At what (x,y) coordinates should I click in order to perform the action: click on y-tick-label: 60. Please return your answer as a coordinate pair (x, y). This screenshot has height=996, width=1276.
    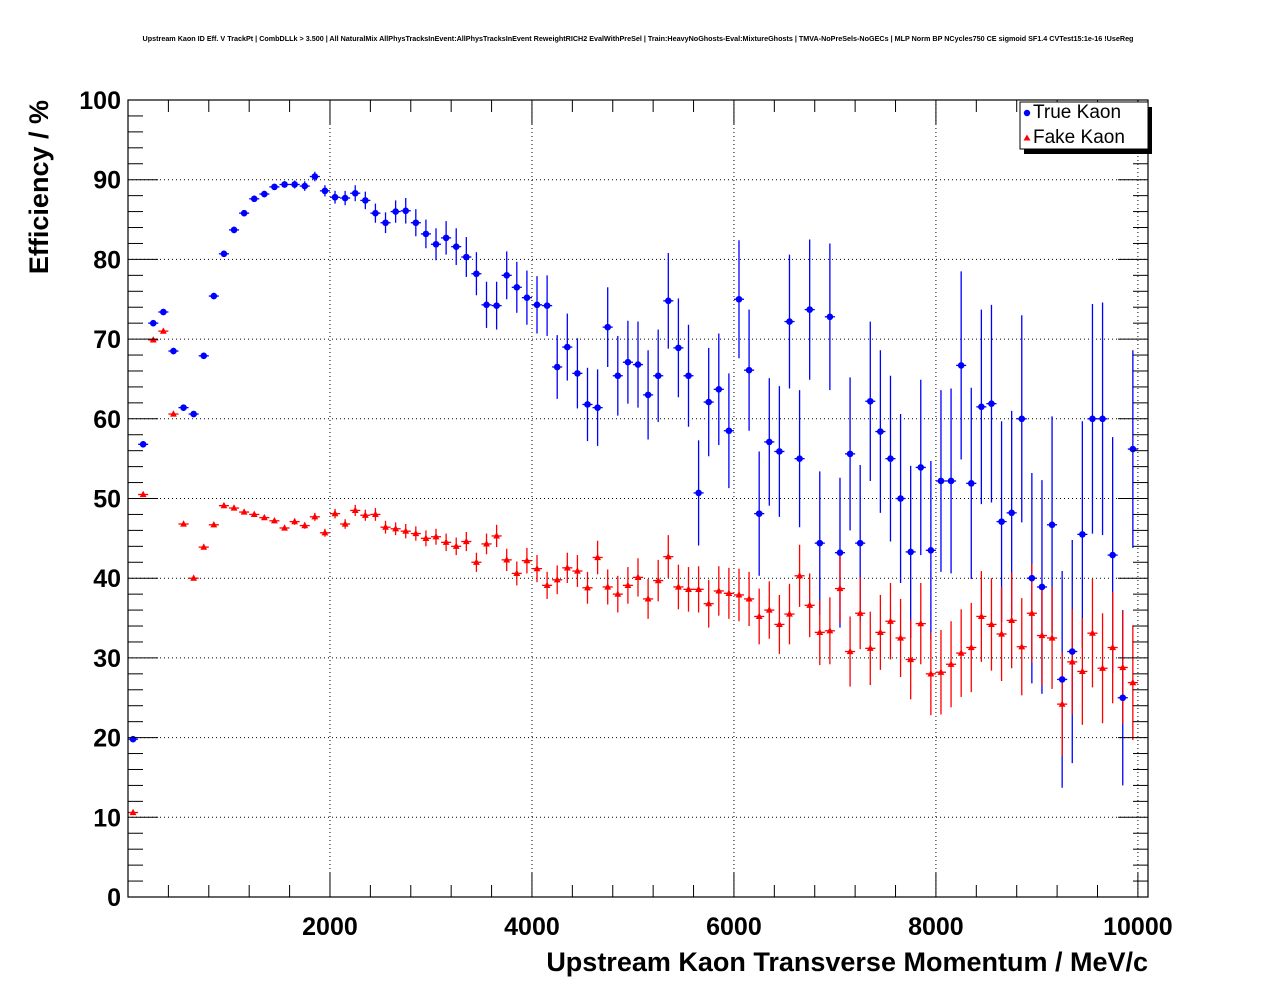
    Looking at the image, I should click on (107, 420).